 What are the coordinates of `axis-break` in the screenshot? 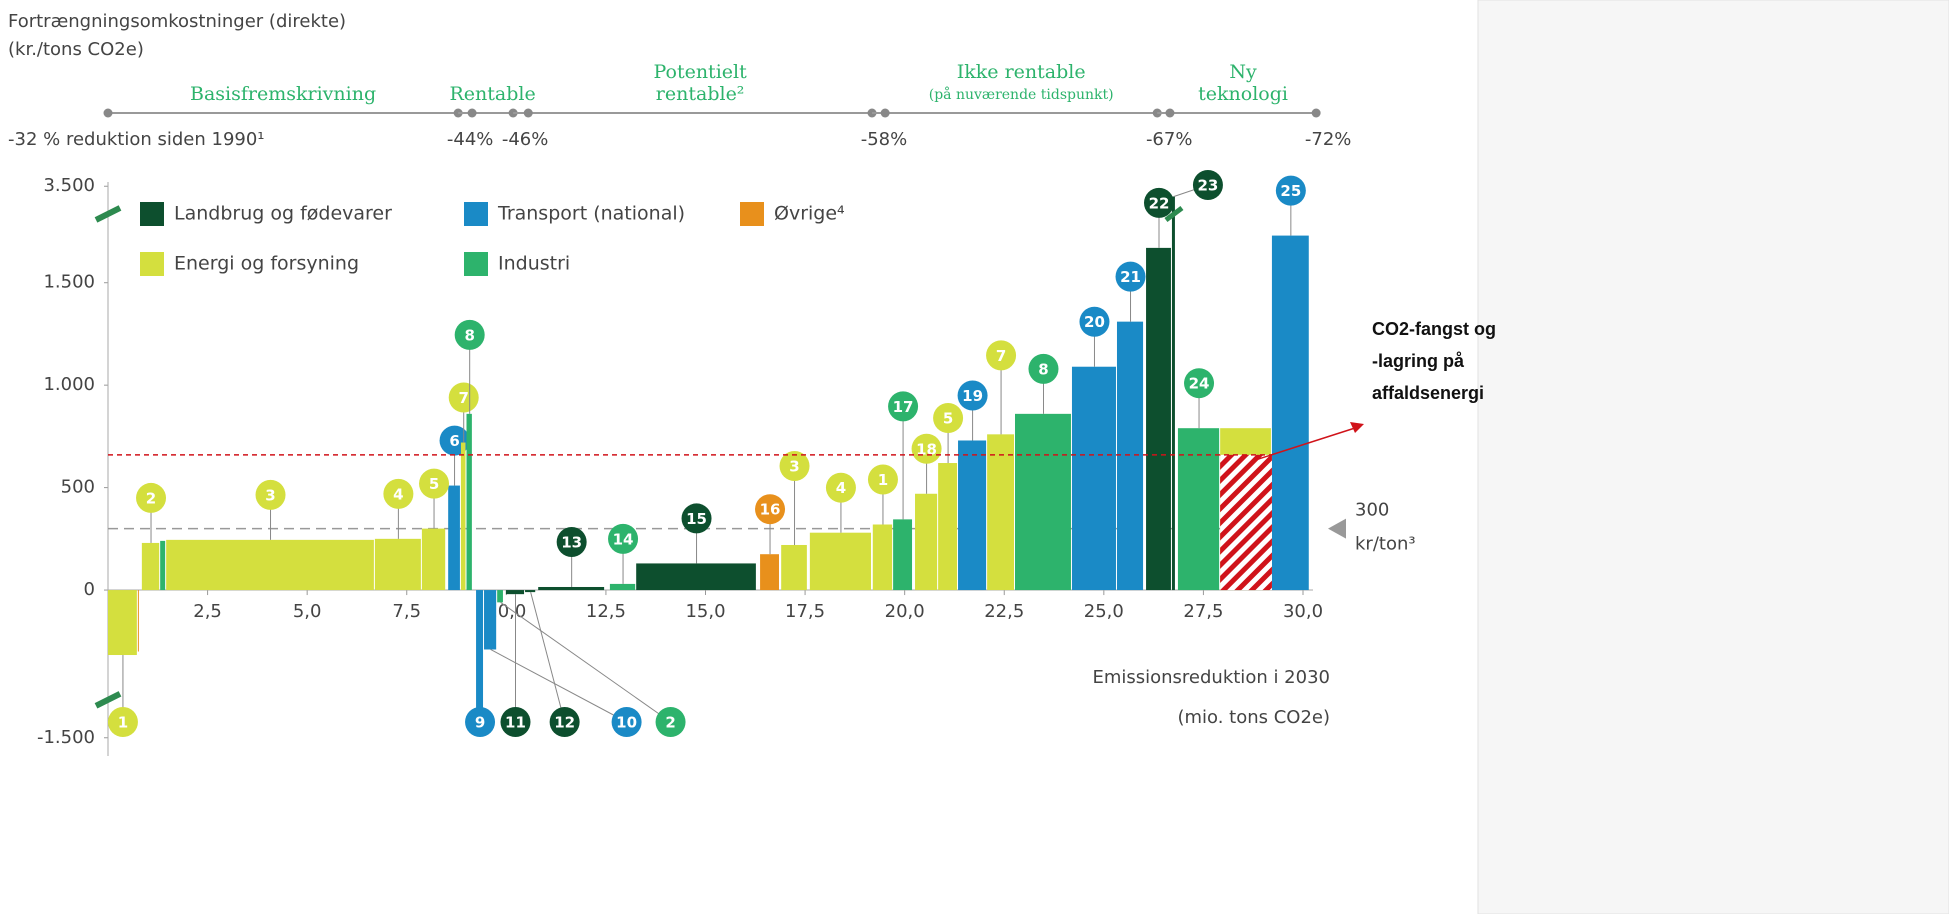 It's located at (108, 214).